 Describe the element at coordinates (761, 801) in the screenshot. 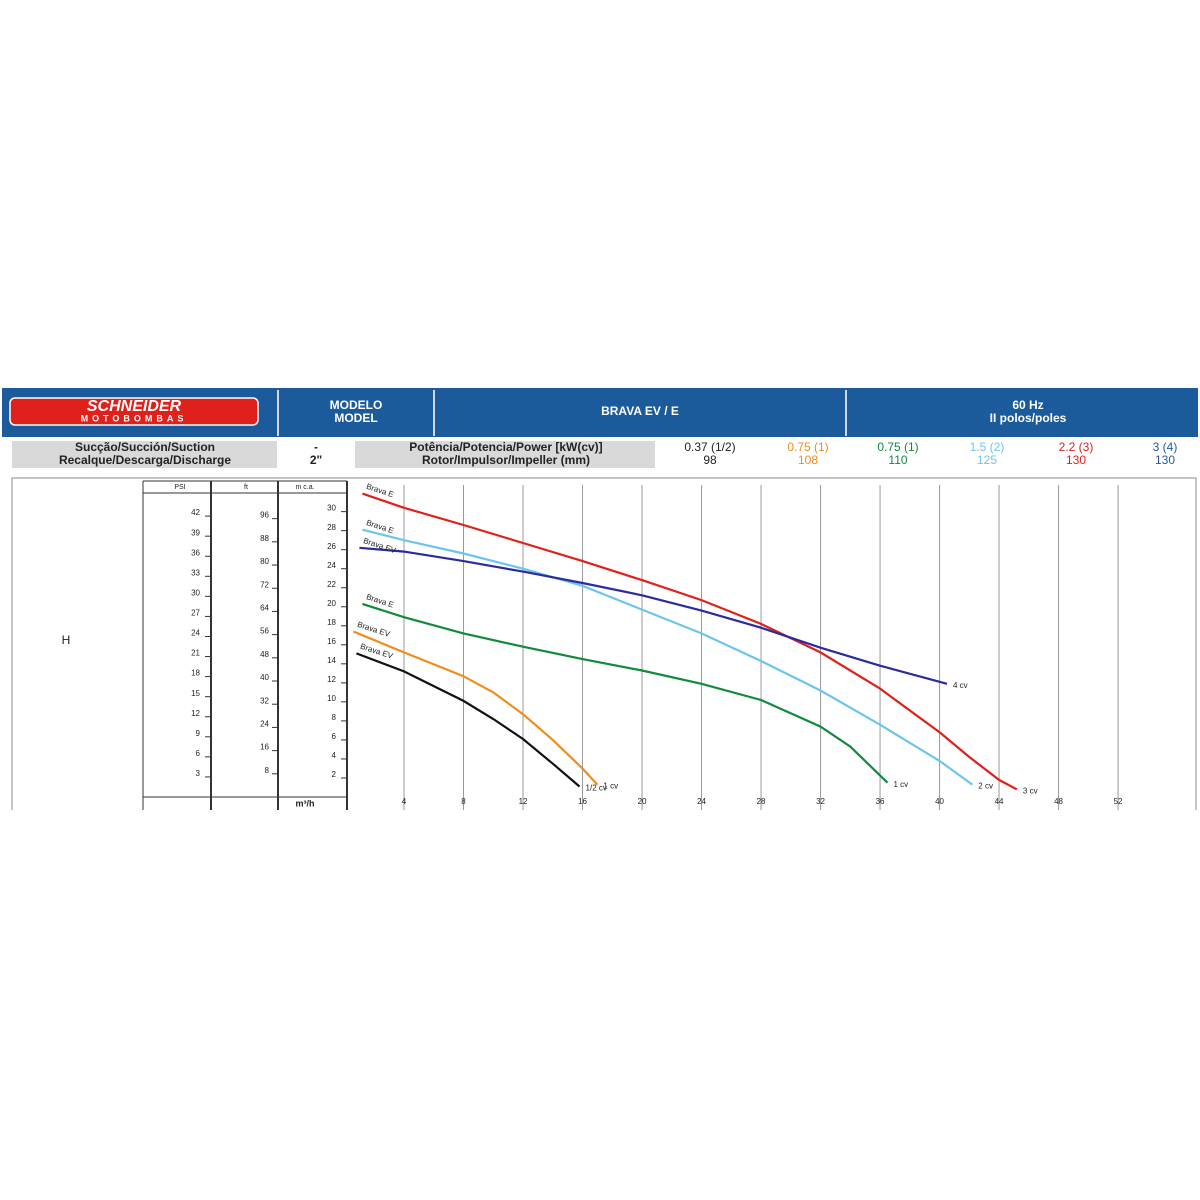

I see `x-tick-label: 28` at that location.